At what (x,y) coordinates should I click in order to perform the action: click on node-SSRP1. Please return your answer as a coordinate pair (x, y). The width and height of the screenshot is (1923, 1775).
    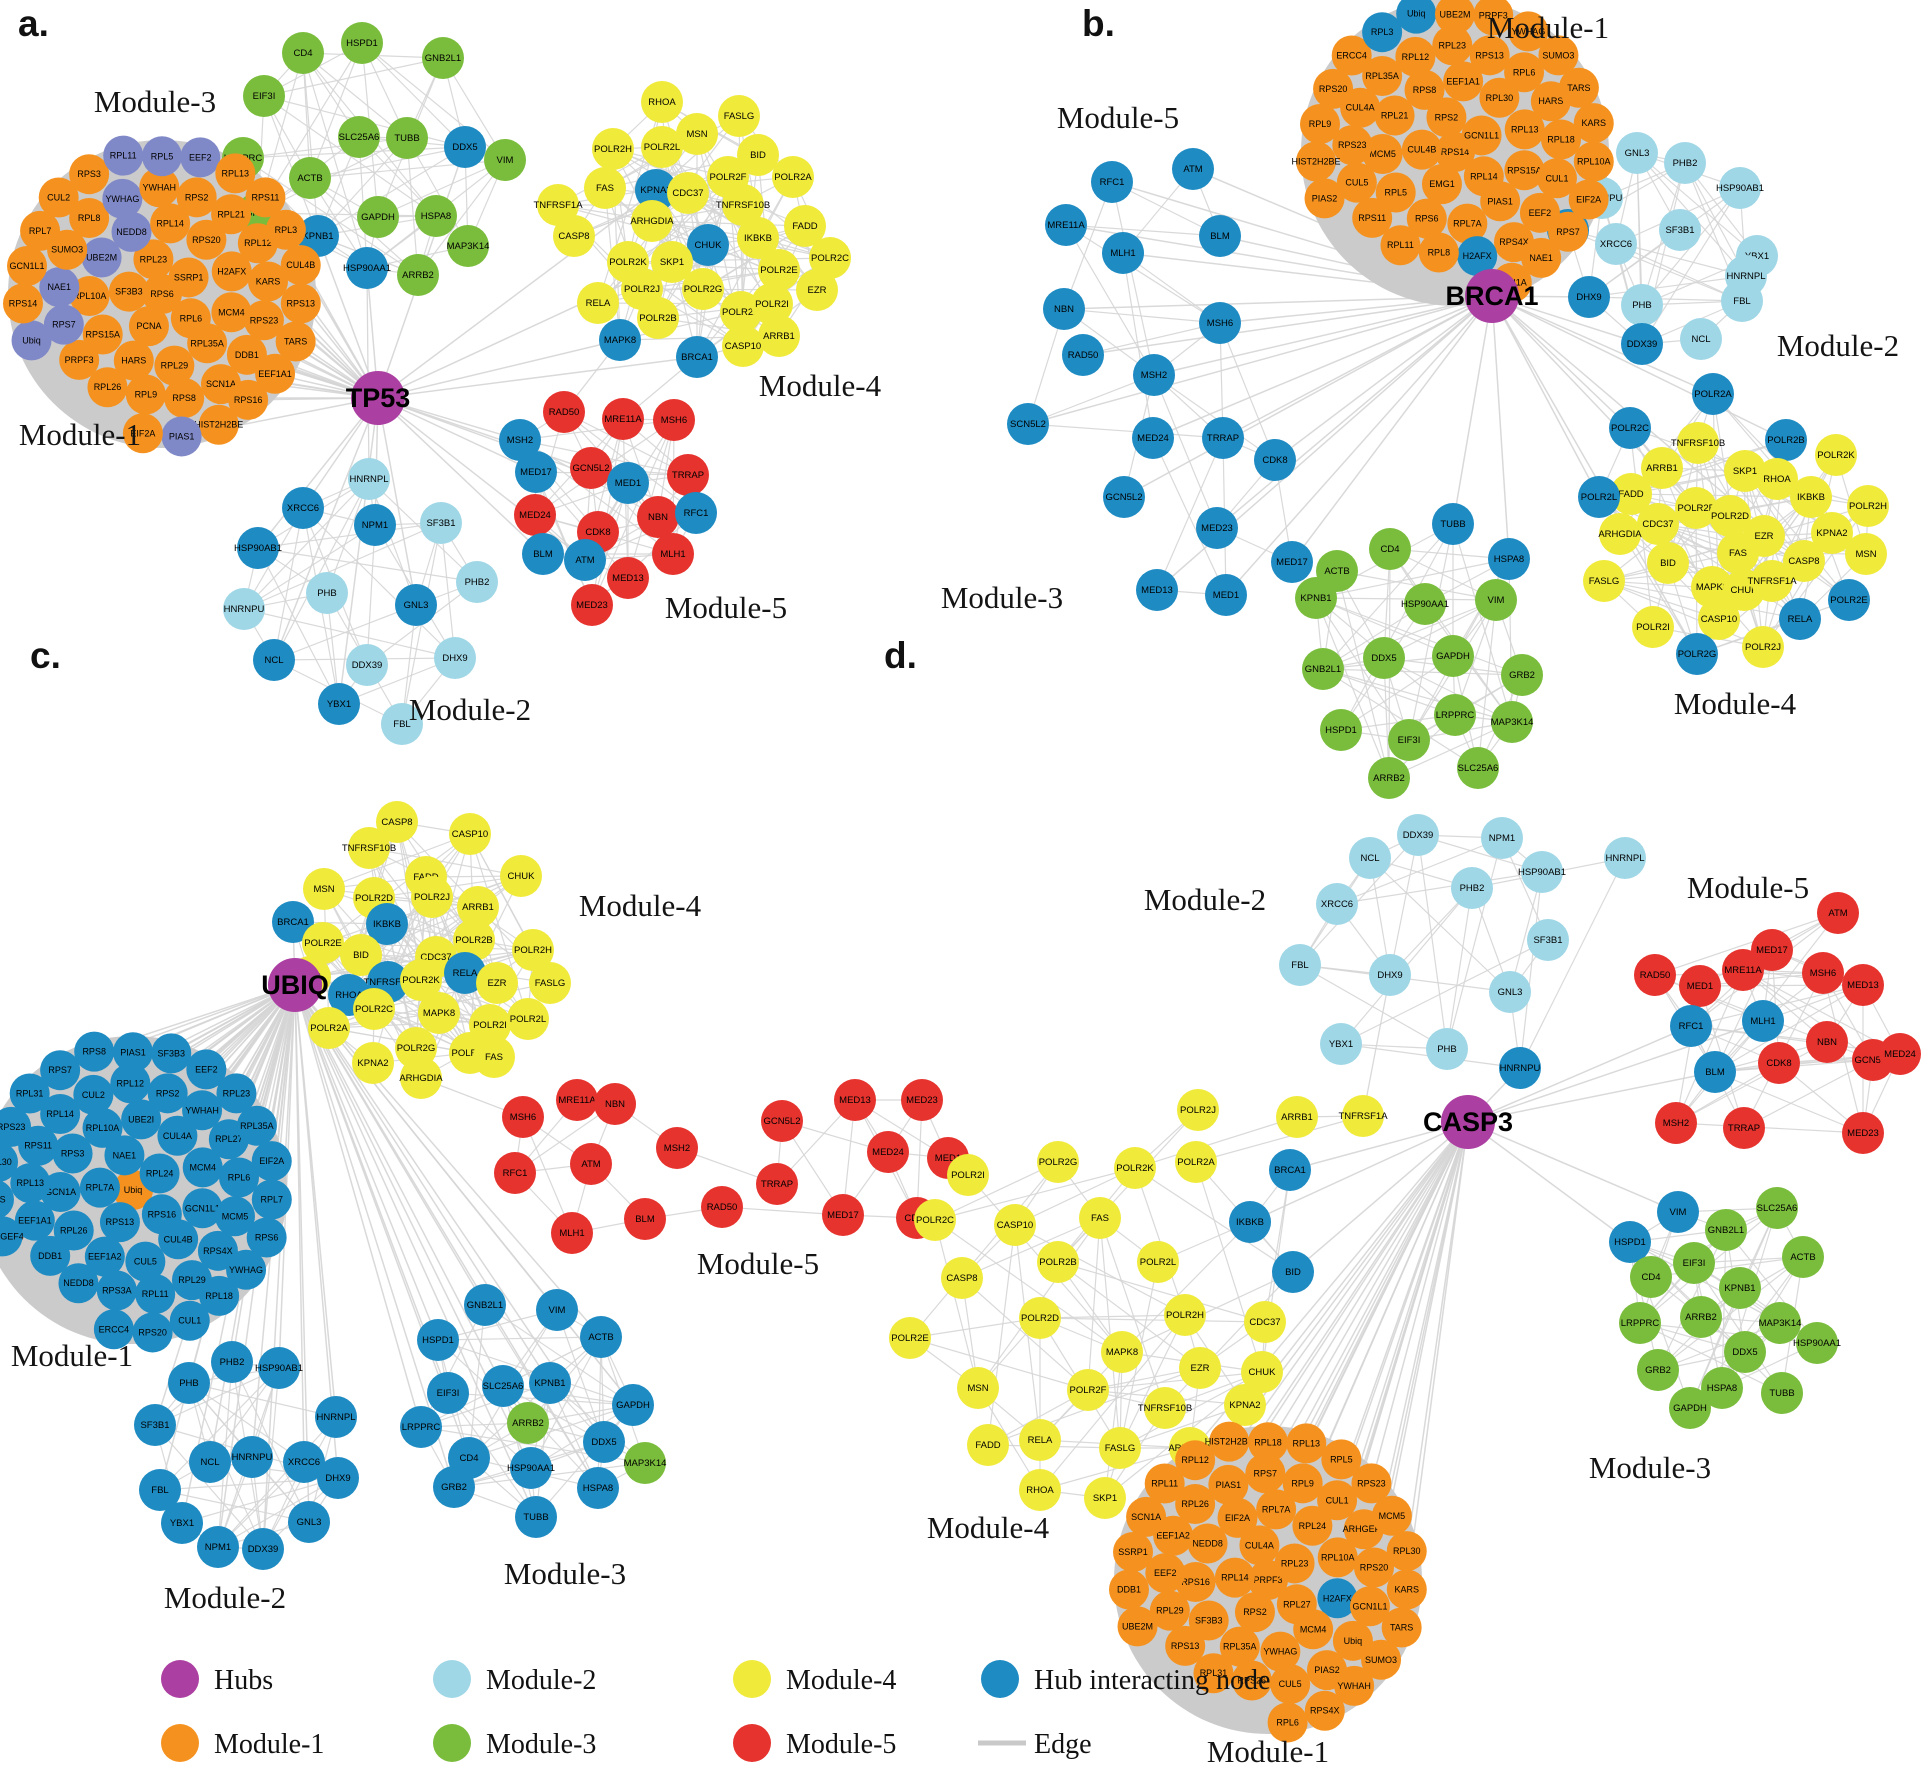
    Looking at the image, I should click on (188, 277).